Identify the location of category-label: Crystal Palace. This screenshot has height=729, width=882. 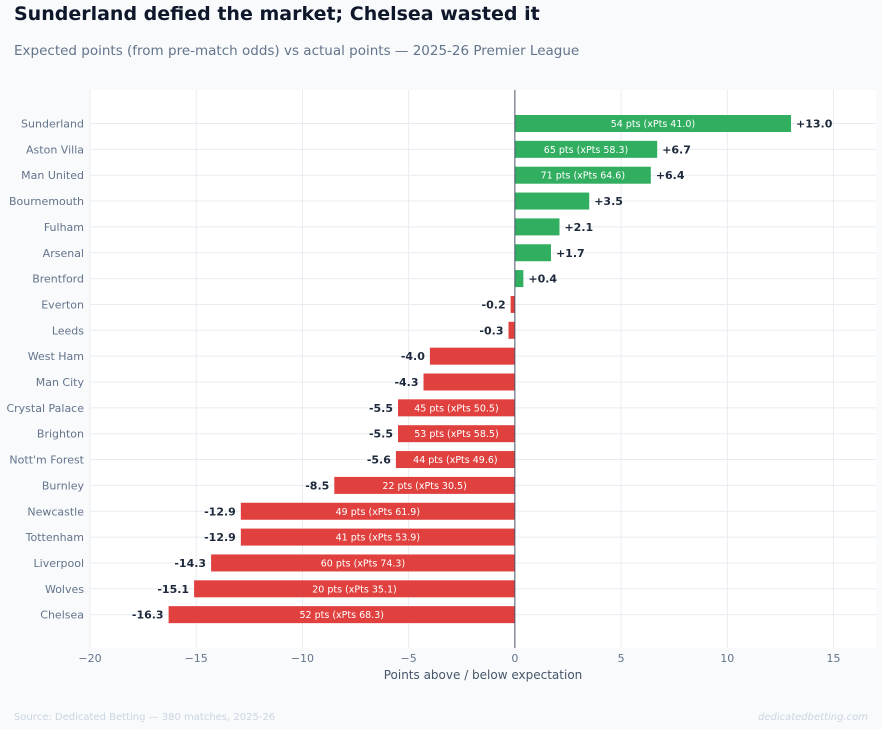
(45, 408).